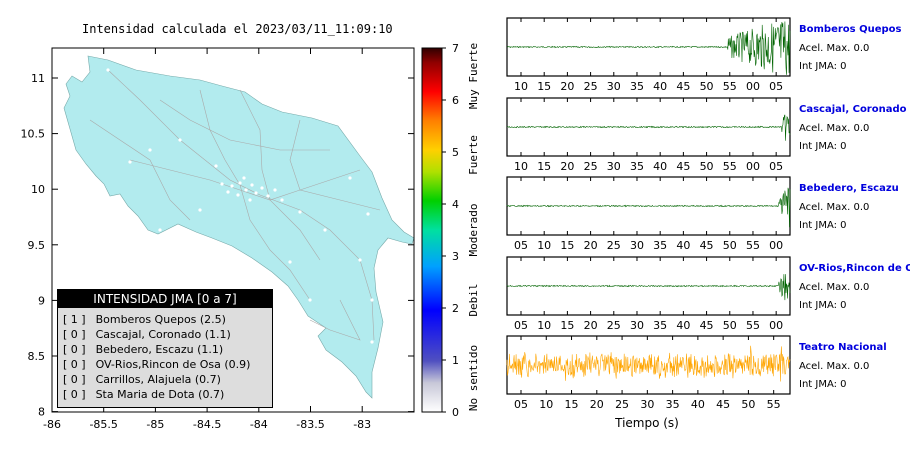 This screenshot has width=910, height=460. I want to click on colorbar-tick-label: 7, so click(455, 48).